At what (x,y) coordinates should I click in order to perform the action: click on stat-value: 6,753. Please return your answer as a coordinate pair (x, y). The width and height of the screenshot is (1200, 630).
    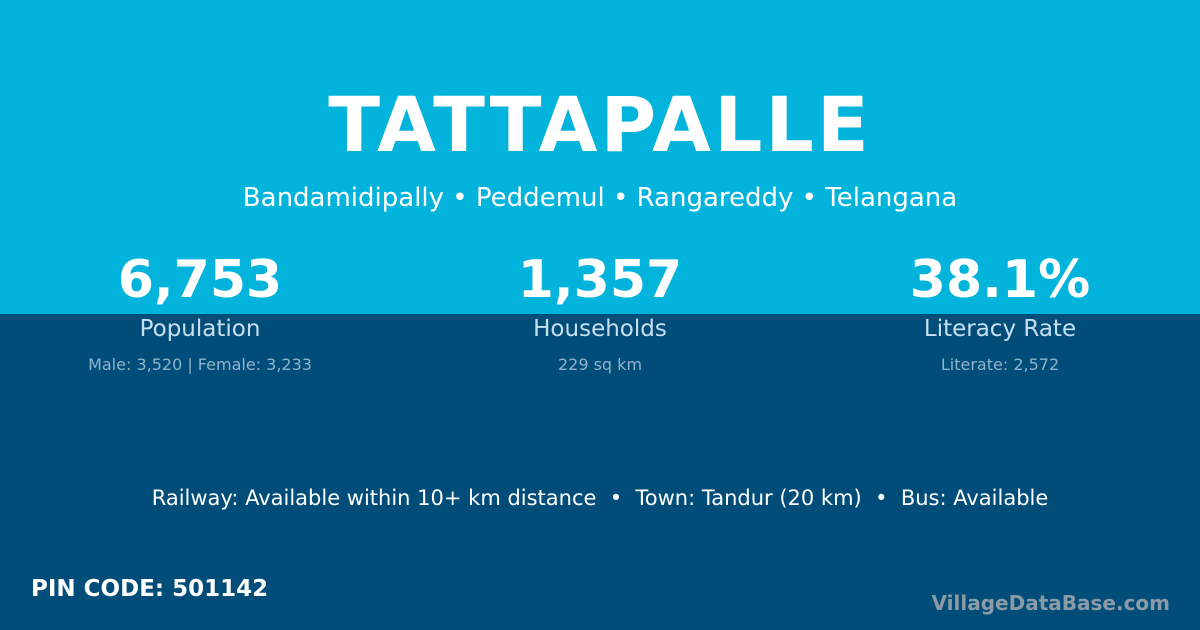
    Looking at the image, I should click on (200, 280).